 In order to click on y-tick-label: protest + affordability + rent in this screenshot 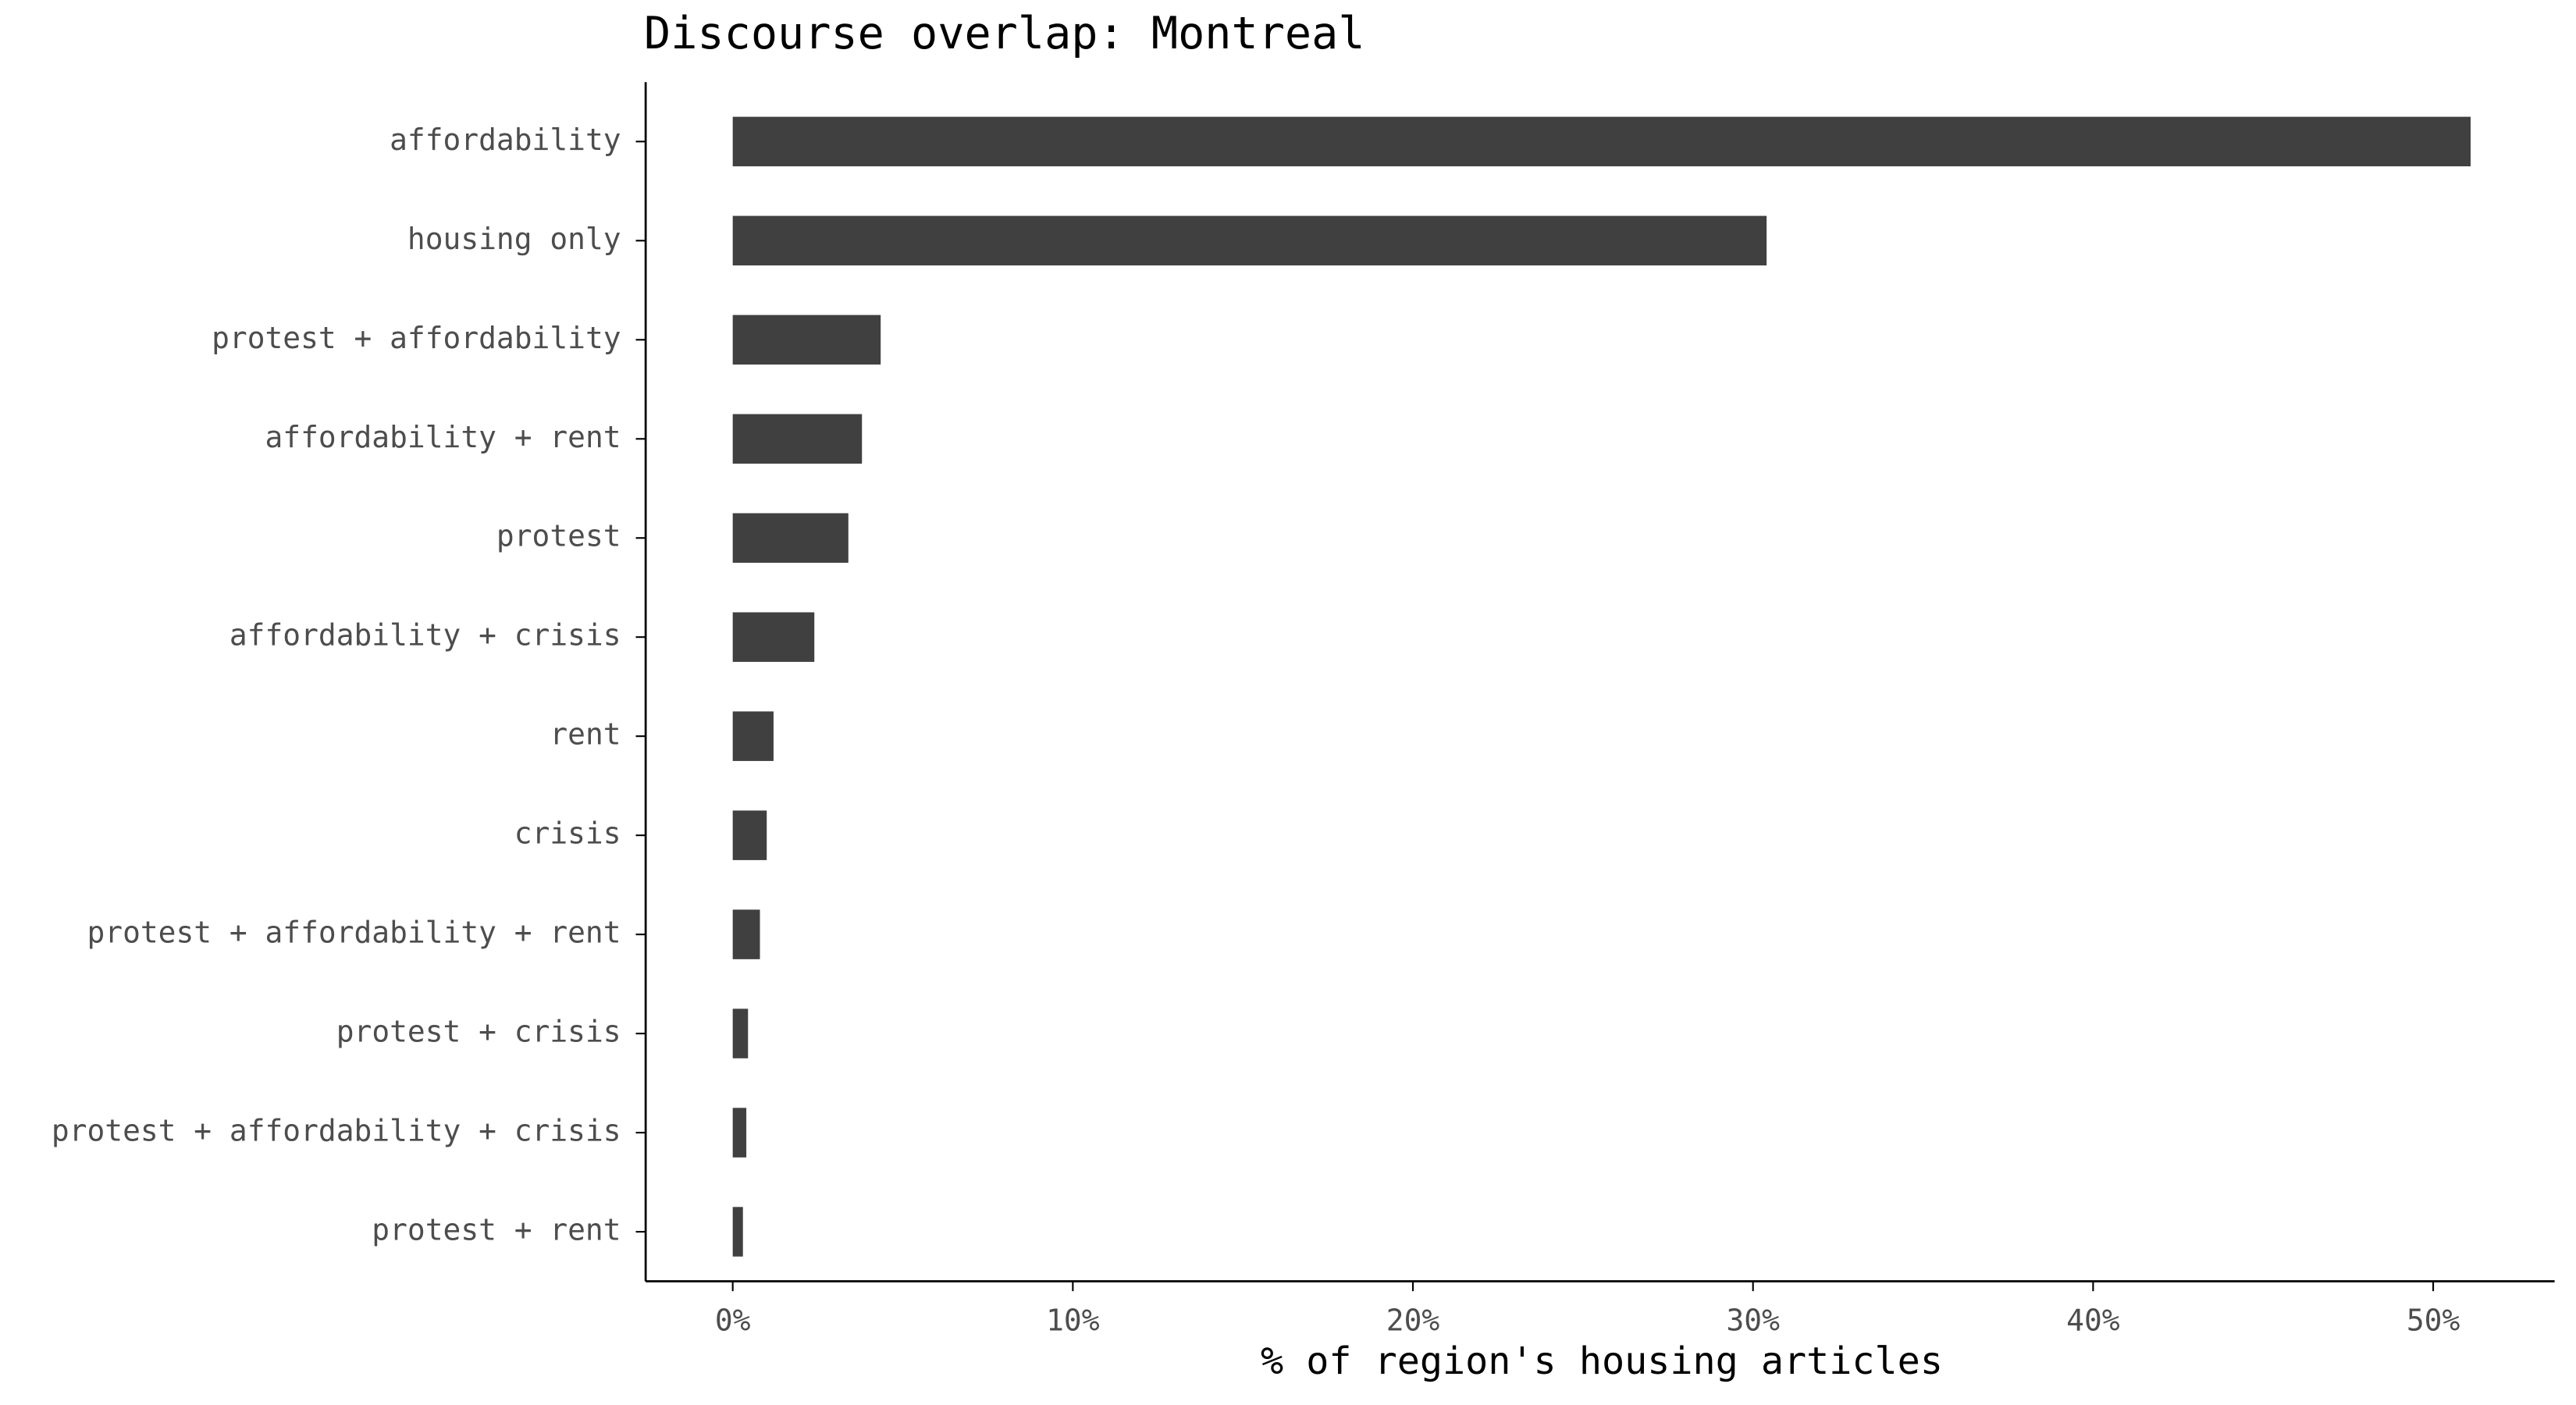, I will do `click(354, 933)`.